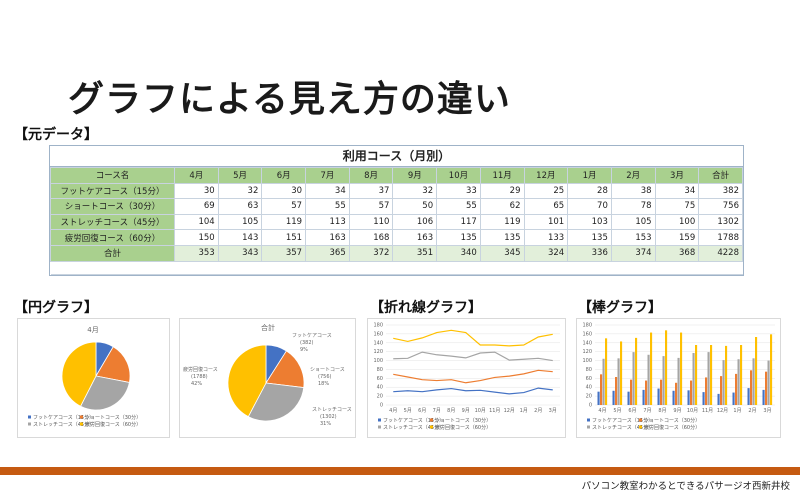  I want to click on table-cell: 133, so click(546, 237).